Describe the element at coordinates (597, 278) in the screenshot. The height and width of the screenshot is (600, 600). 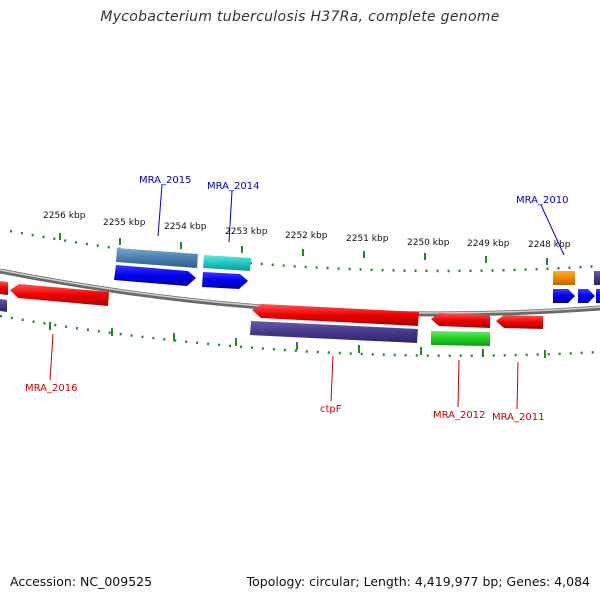
I see `gene-next-c` at that location.